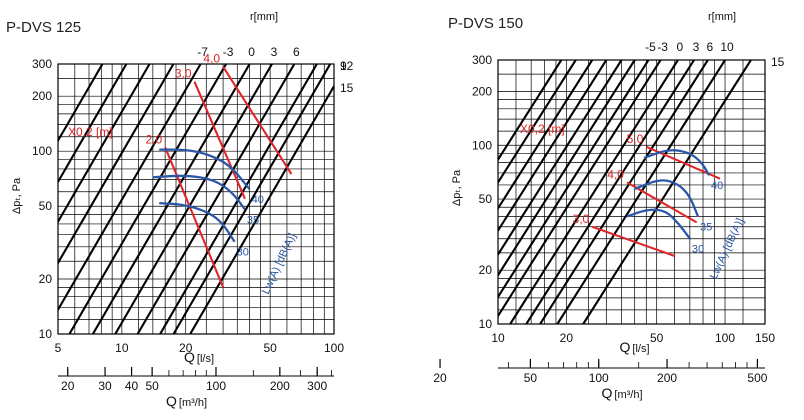 Image resolution: width=804 pixels, height=420 pixels. Describe the element at coordinates (274, 52) in the screenshot. I see `system-line-label: 3` at that location.